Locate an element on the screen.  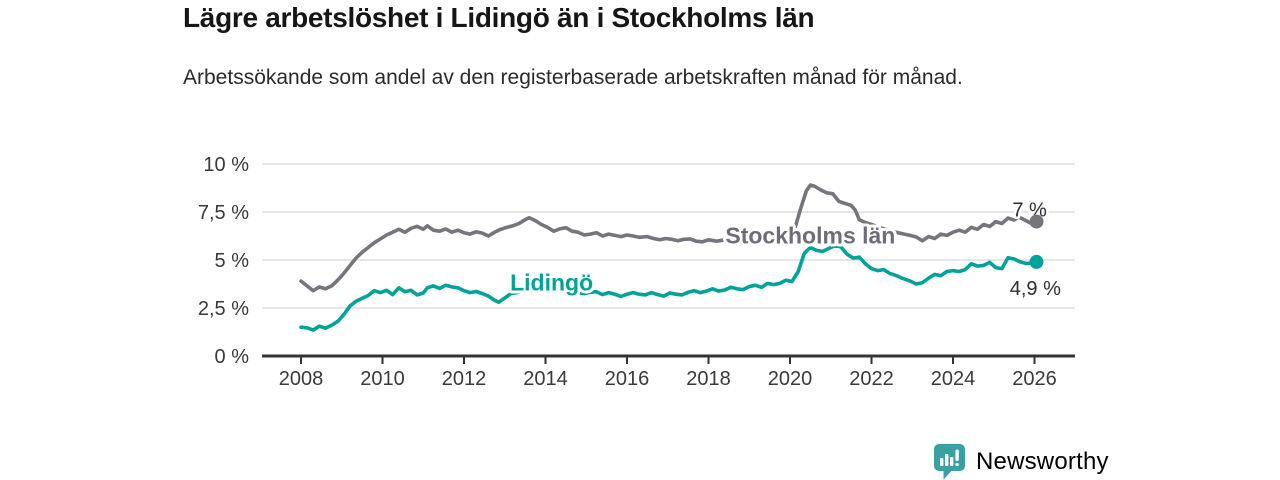
end-value-label-lidingo: 4,9 % is located at coordinates (1035, 289).